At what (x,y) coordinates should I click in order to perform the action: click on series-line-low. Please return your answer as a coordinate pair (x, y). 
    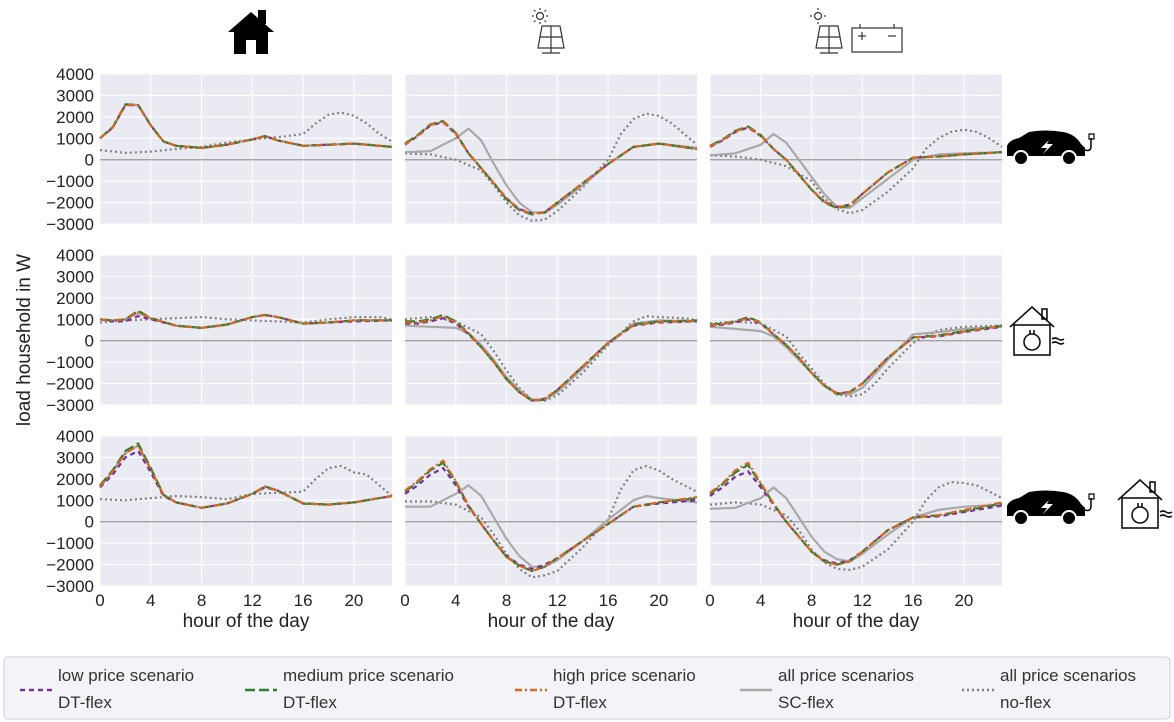
    Looking at the image, I should click on (246, 479).